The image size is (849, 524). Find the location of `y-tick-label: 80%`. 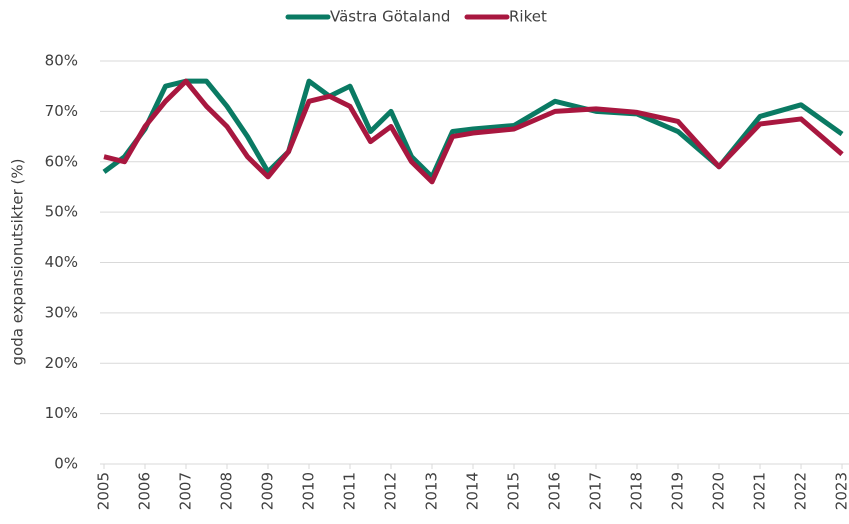

y-tick-label: 80% is located at coordinates (61, 61).